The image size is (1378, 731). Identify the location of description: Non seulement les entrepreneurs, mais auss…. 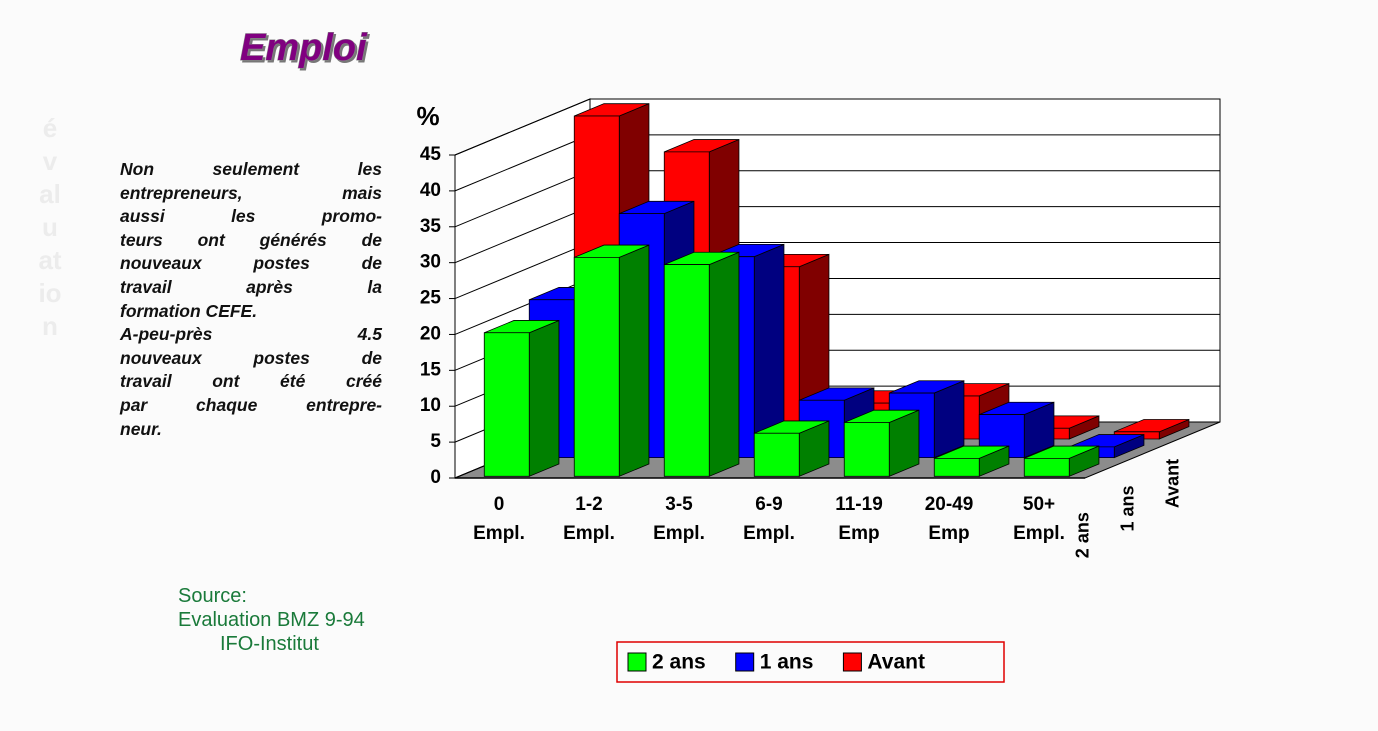
(251, 299).